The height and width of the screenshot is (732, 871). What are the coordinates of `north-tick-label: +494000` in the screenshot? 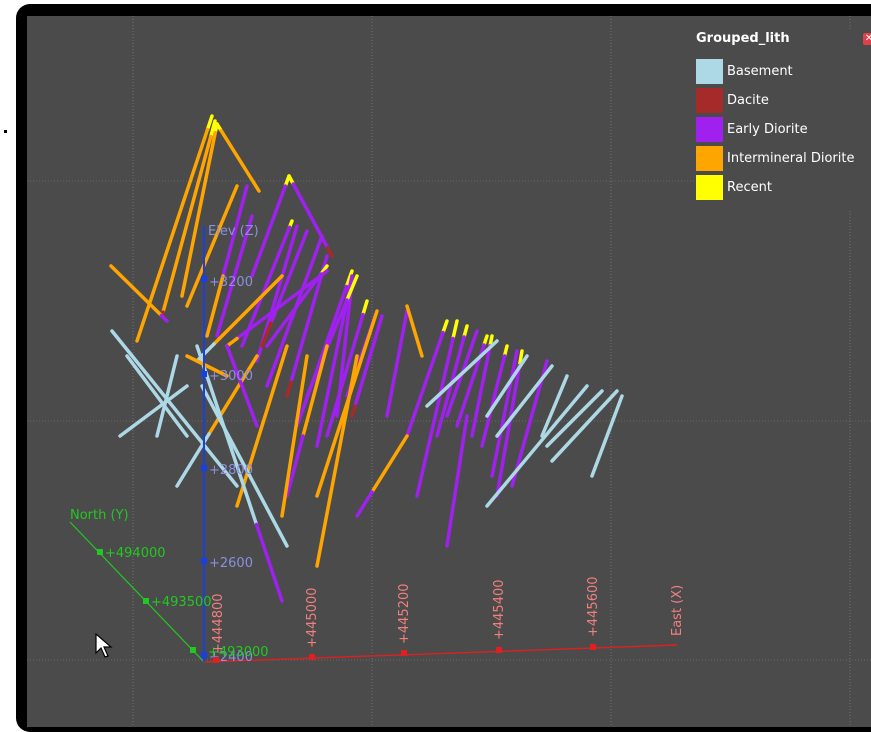 It's located at (135, 553).